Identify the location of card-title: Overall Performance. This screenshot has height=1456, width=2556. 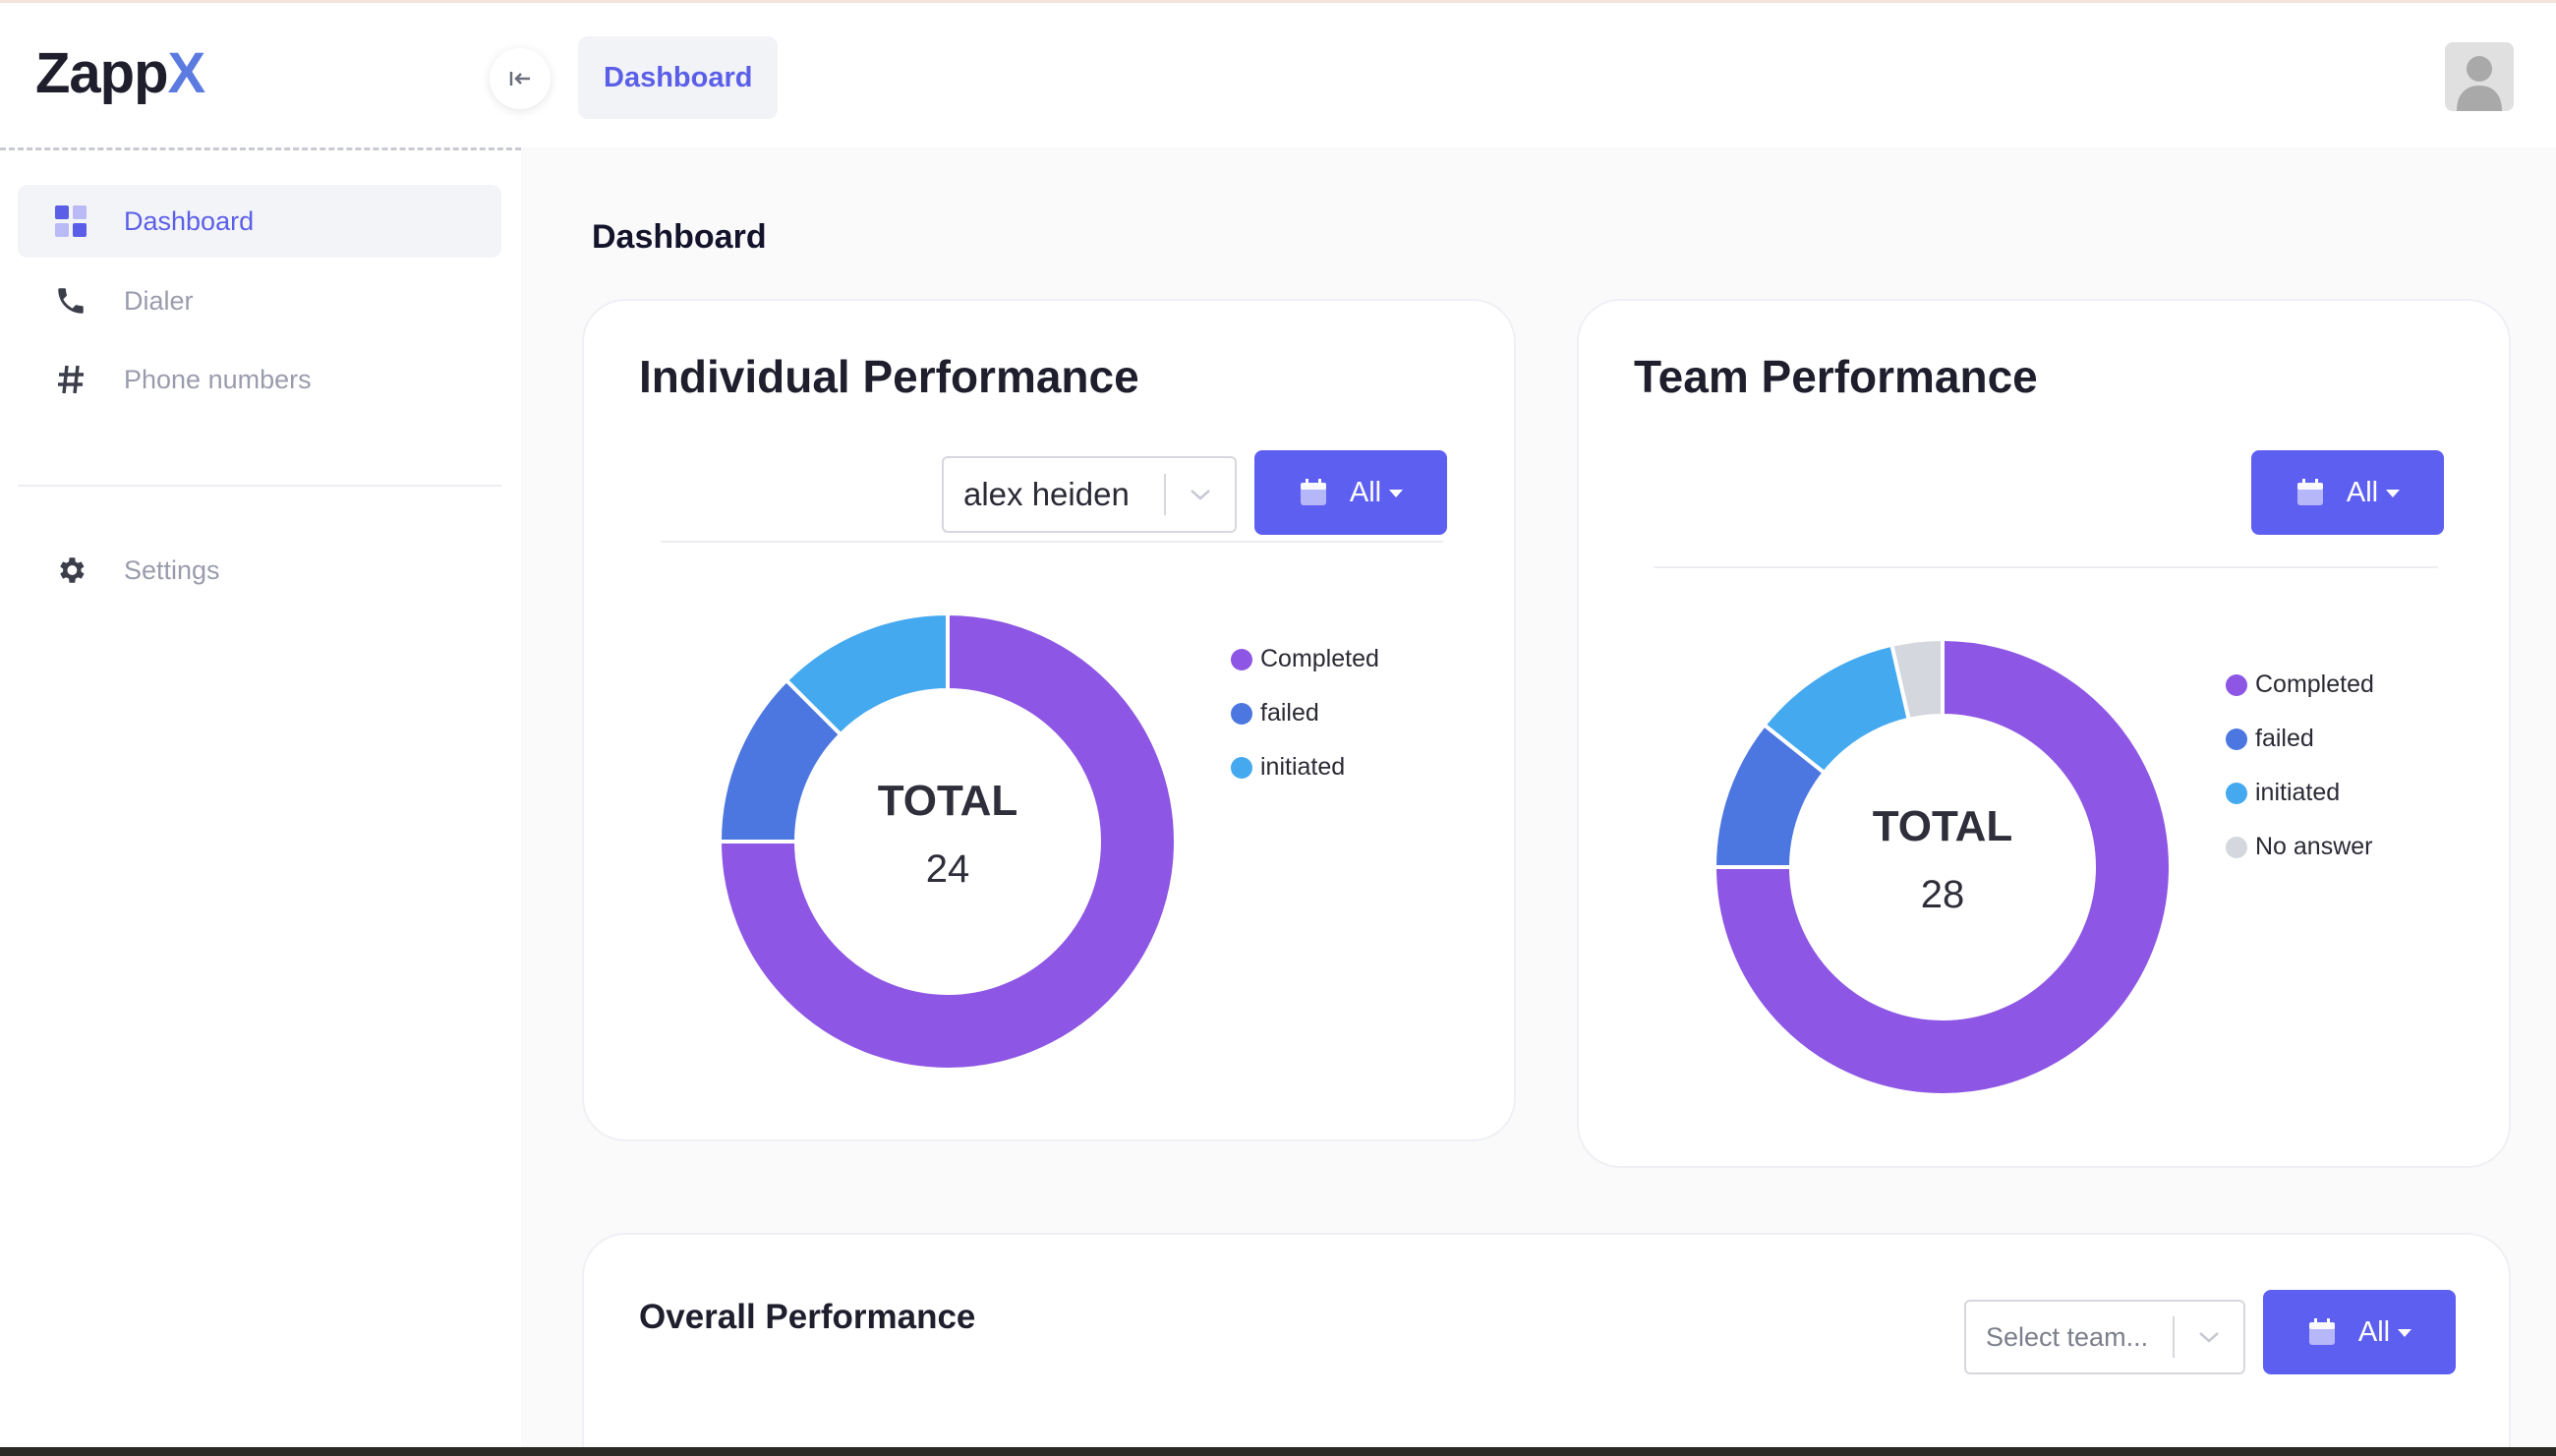
(807, 1317).